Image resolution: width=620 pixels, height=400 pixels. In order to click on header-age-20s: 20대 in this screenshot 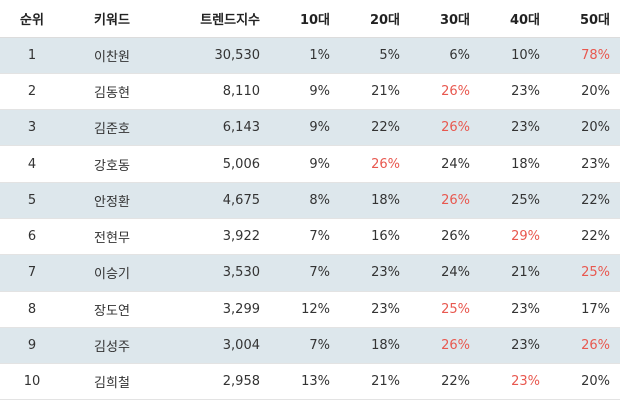, I will do `click(375, 19)`.